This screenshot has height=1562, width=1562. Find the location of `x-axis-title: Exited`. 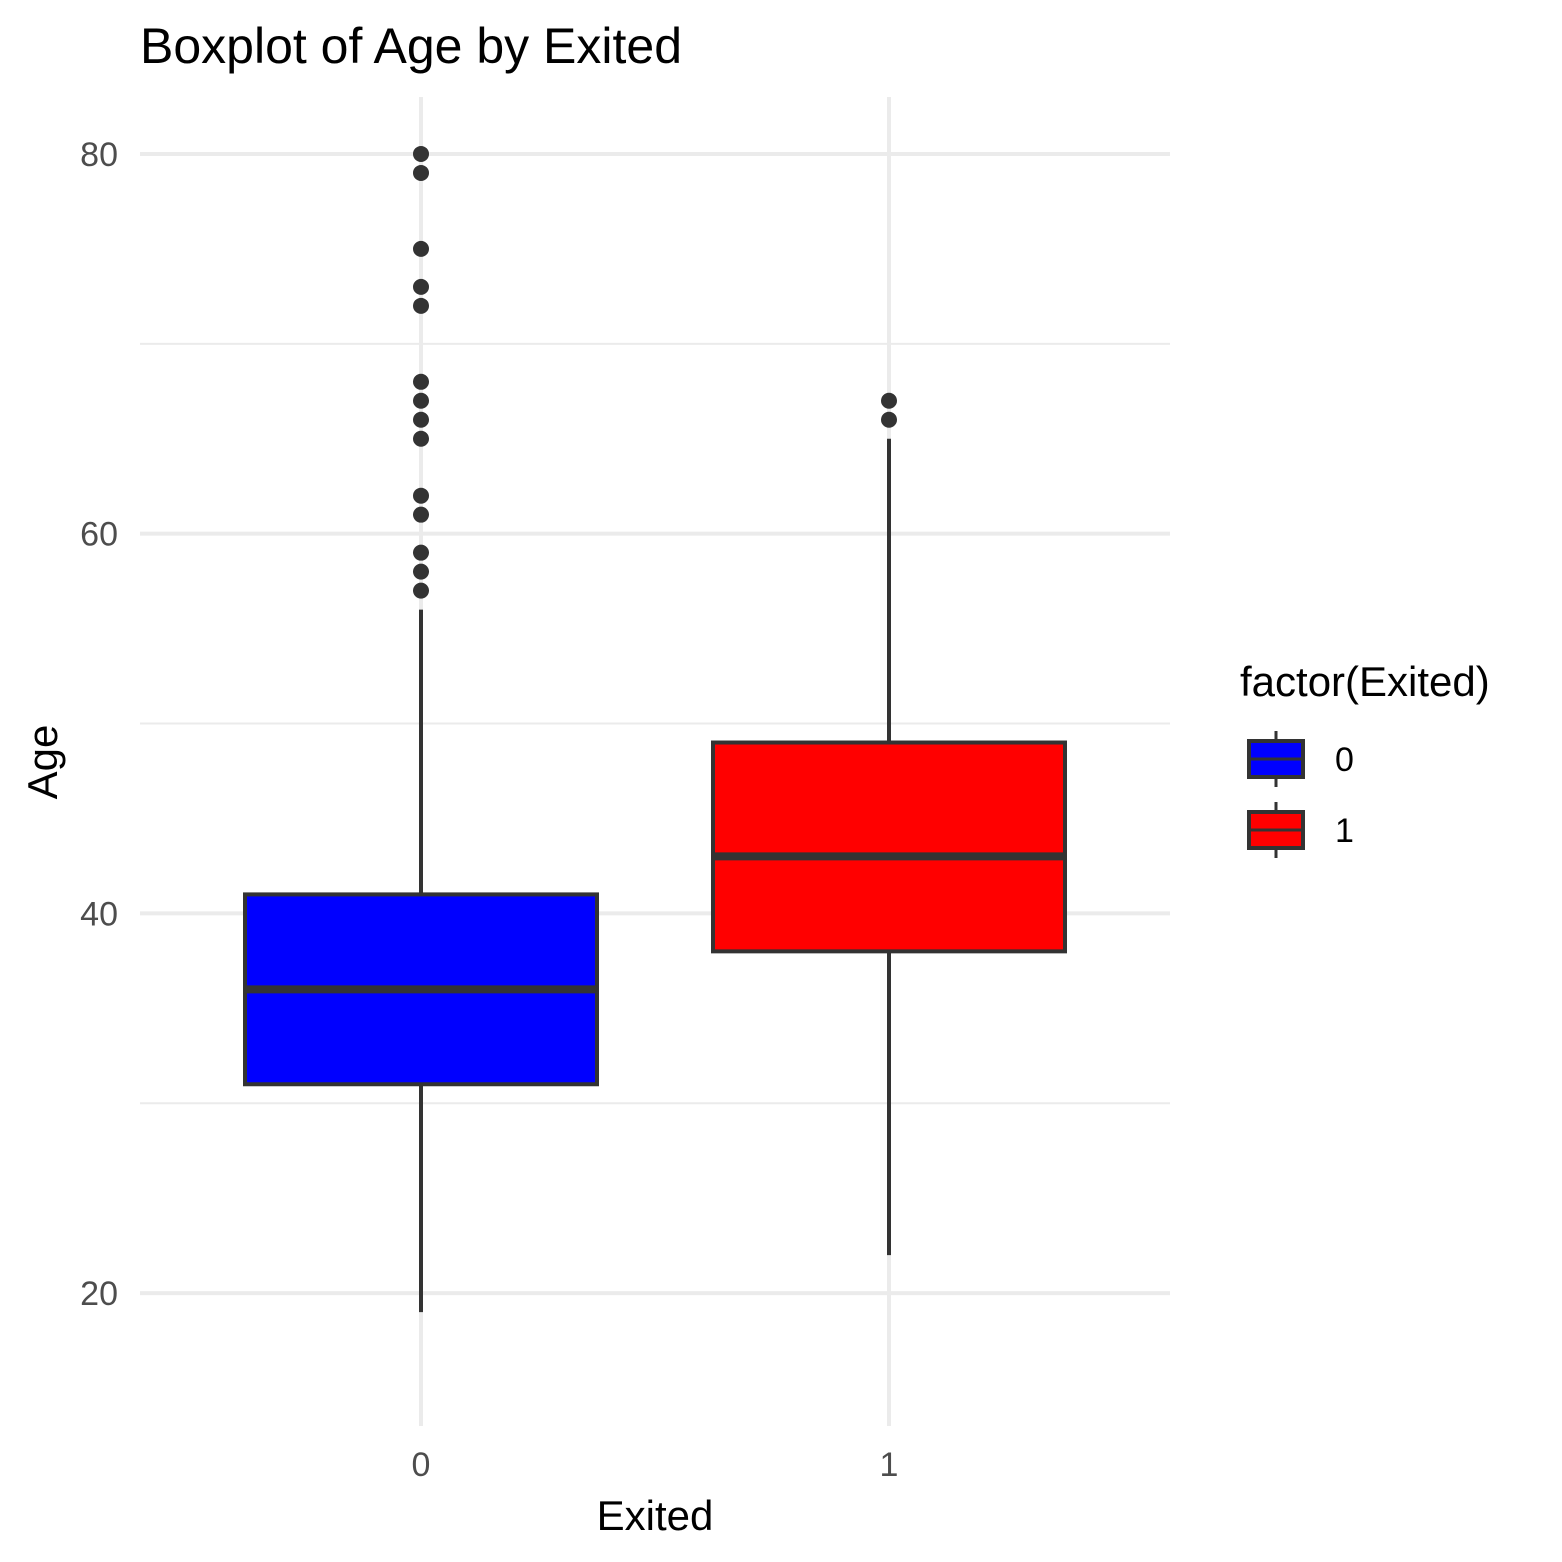

x-axis-title: Exited is located at coordinates (655, 1515).